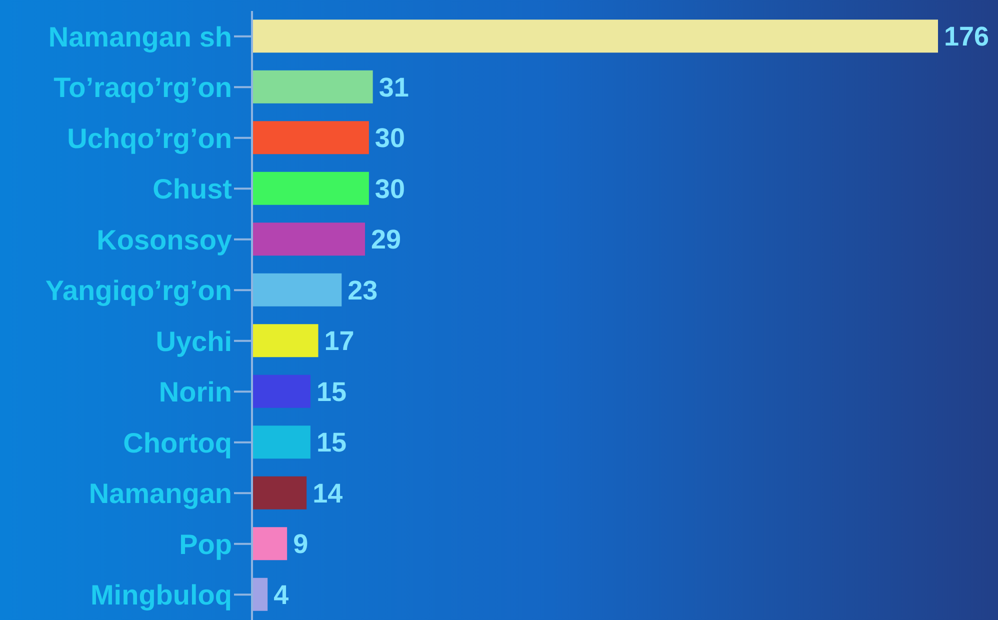 Image resolution: width=998 pixels, height=620 pixels. I want to click on y-tick-label: Pop, so click(205, 544).